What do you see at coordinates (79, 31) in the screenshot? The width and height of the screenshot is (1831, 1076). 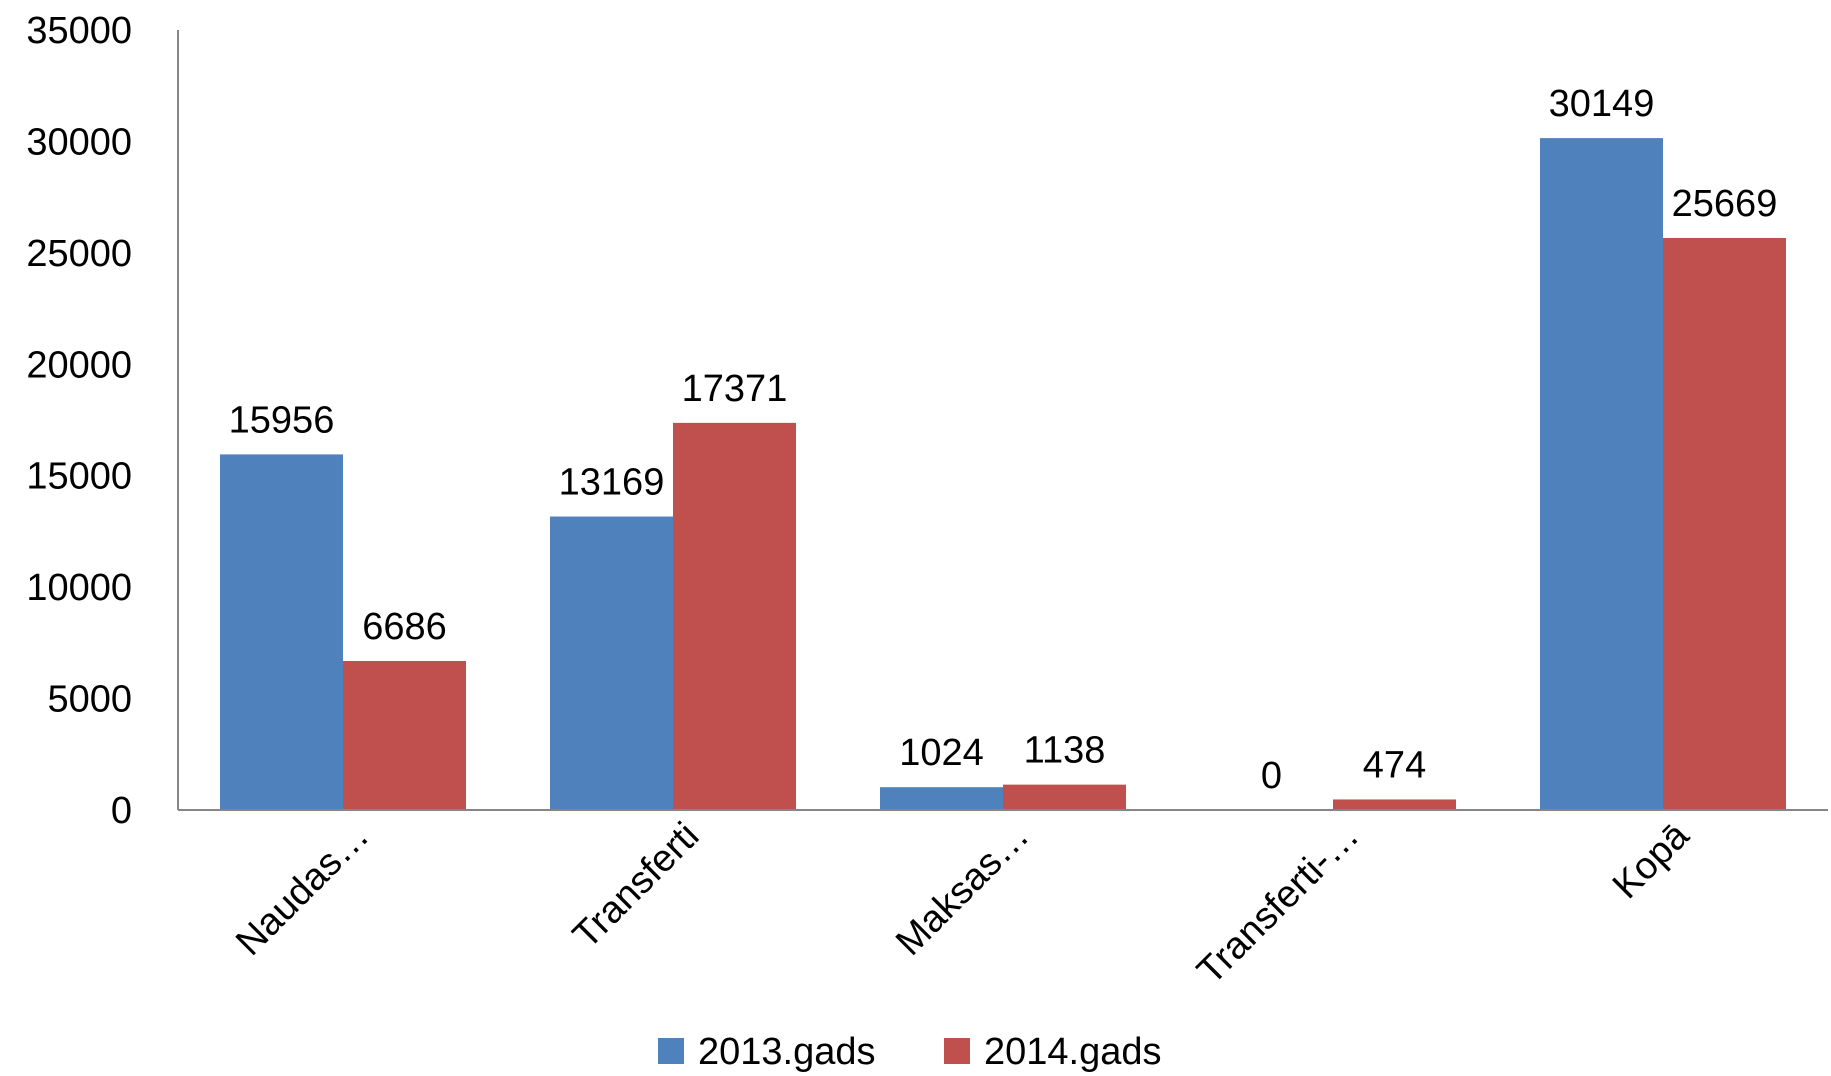 I see `y-tick-label: 35000` at bounding box center [79, 31].